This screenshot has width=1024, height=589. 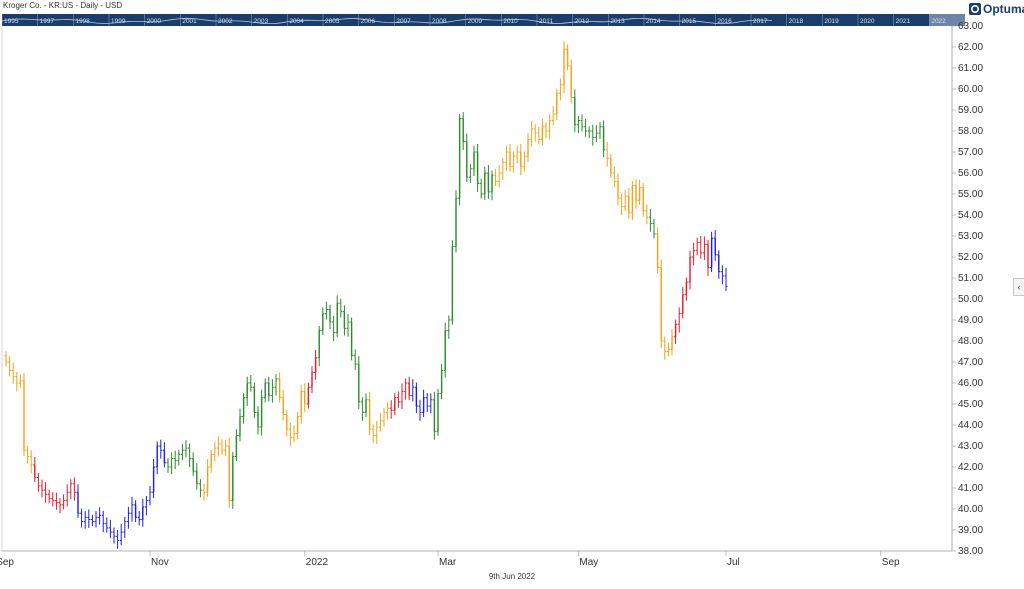 I want to click on navigator-year-label: 2005, so click(x=332, y=21).